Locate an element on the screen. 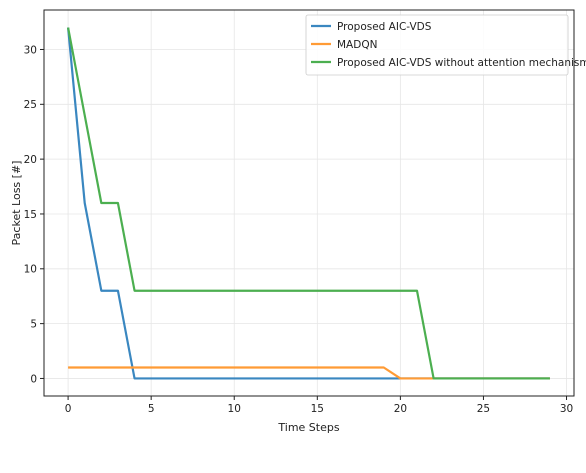  x-axis-label: Time Steps is located at coordinates (308, 427).